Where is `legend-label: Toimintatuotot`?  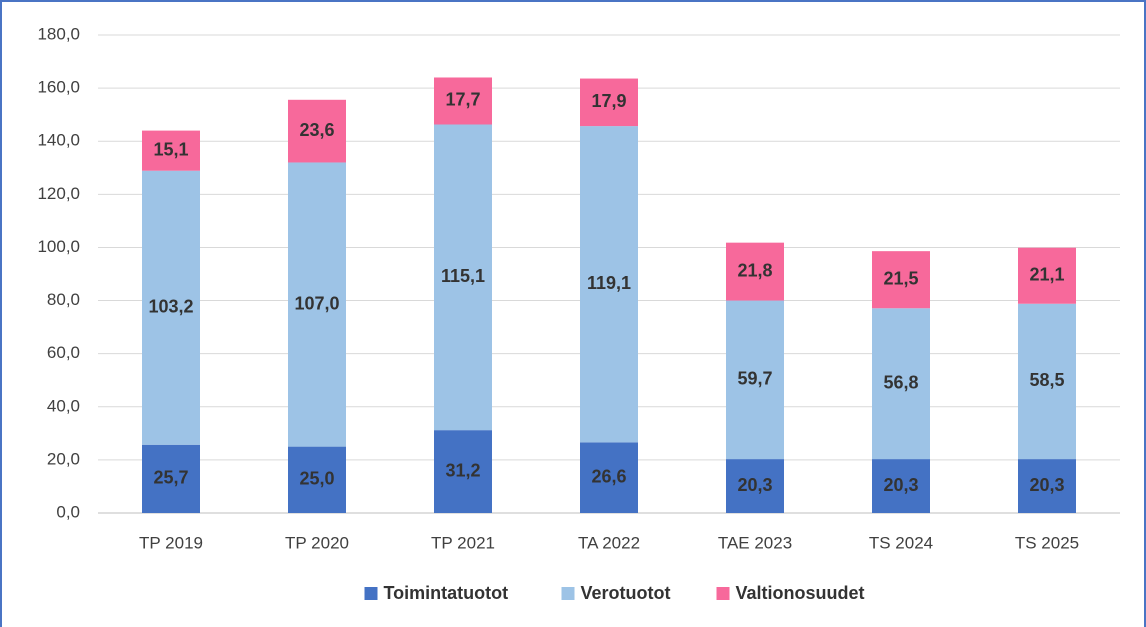 legend-label: Toimintatuotot is located at coordinates (446, 593).